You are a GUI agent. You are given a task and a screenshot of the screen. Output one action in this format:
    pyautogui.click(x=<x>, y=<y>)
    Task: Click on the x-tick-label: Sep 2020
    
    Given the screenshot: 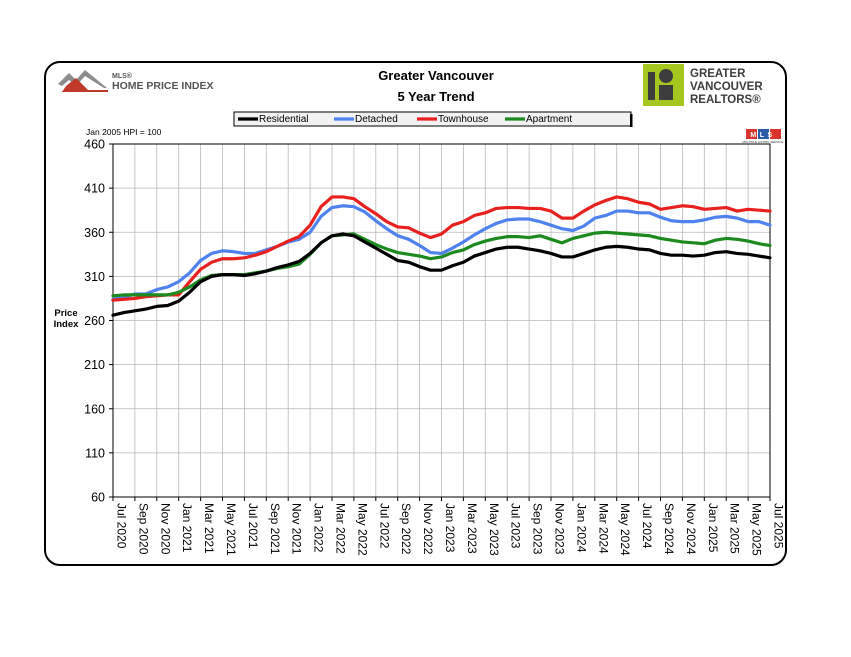 What is the action you would take?
    pyautogui.click(x=143, y=529)
    